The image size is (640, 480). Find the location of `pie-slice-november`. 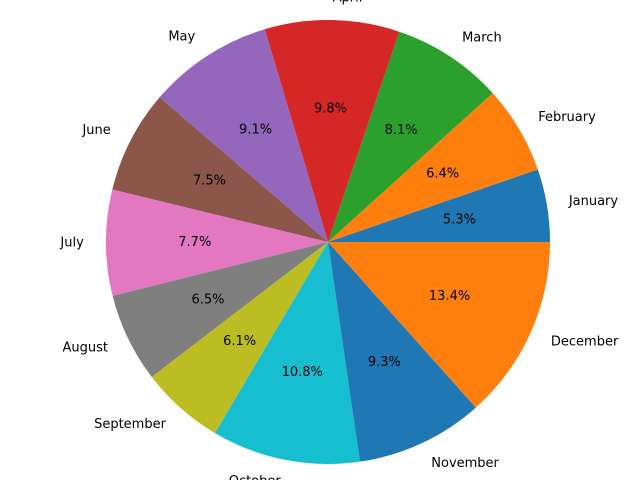

pie-slice-november is located at coordinates (402, 352).